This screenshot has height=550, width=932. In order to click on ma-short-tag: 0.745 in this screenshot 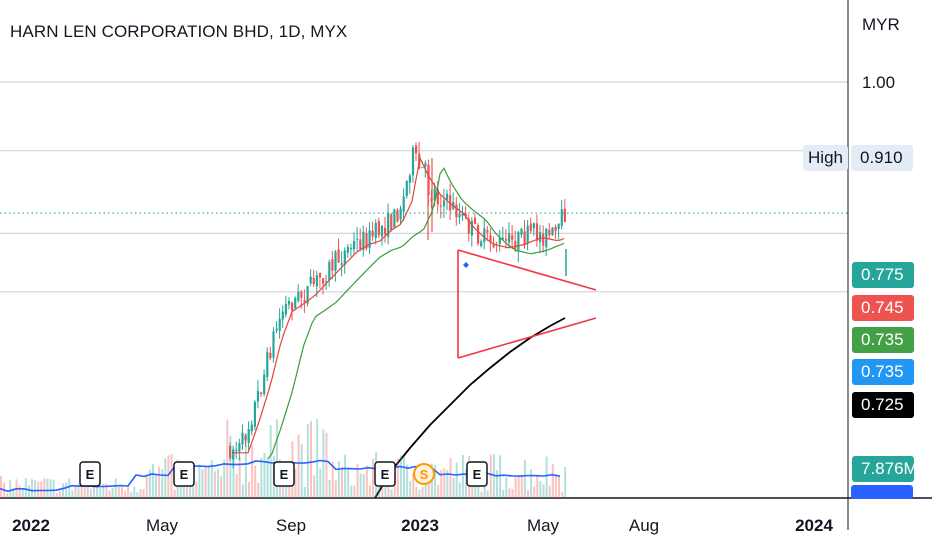, I will do `click(883, 308)`.